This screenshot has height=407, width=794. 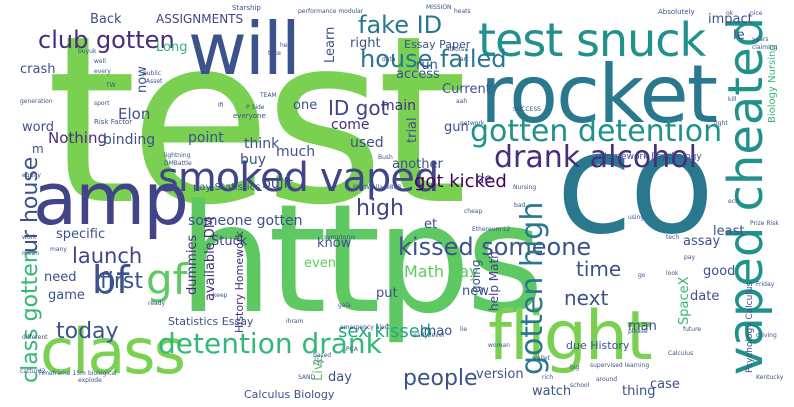 What do you see at coordinates (642, 275) in the screenshot?
I see `word-go: go` at bounding box center [642, 275].